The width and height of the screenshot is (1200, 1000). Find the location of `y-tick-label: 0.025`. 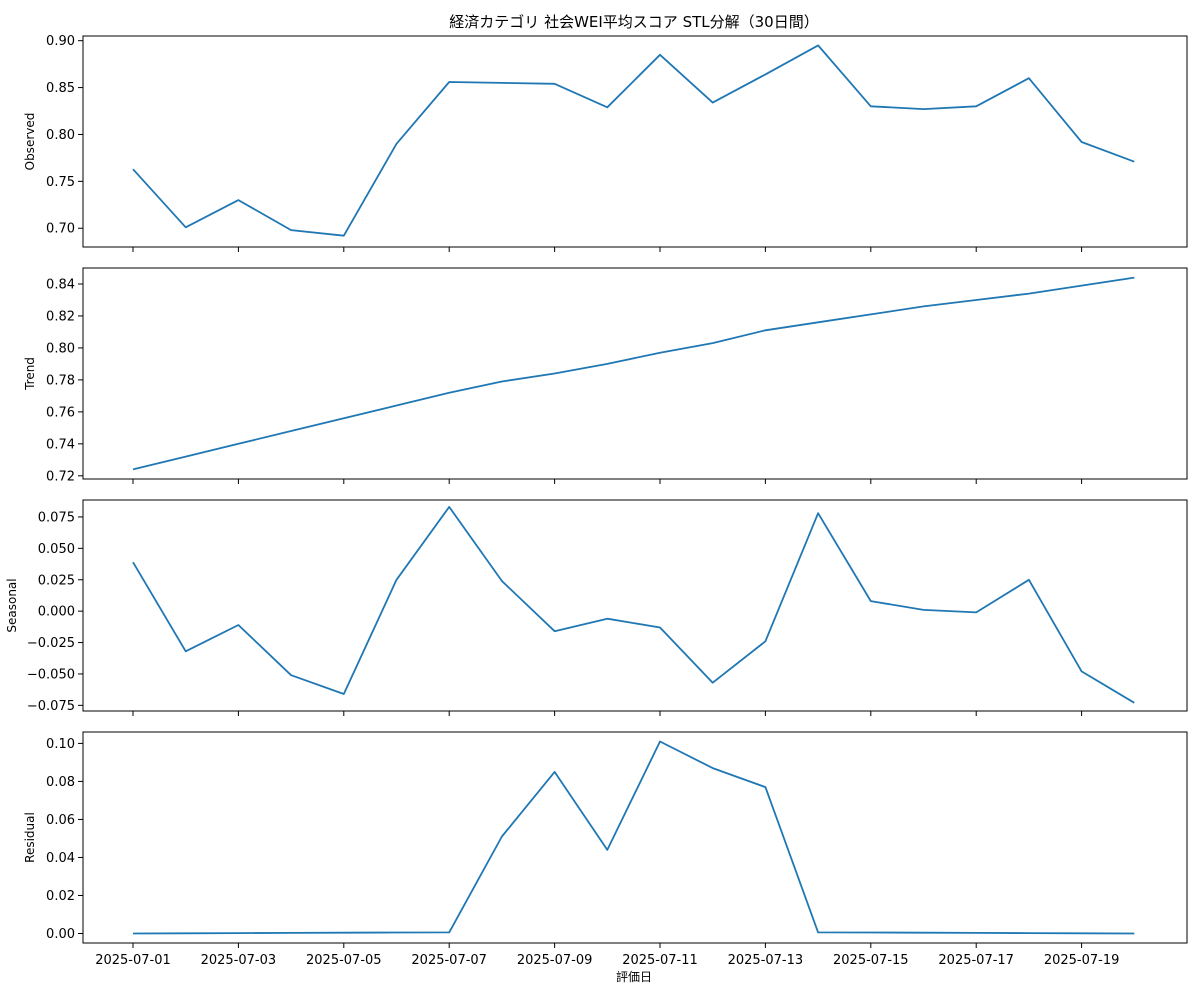

y-tick-label: 0.025 is located at coordinates (56, 580).